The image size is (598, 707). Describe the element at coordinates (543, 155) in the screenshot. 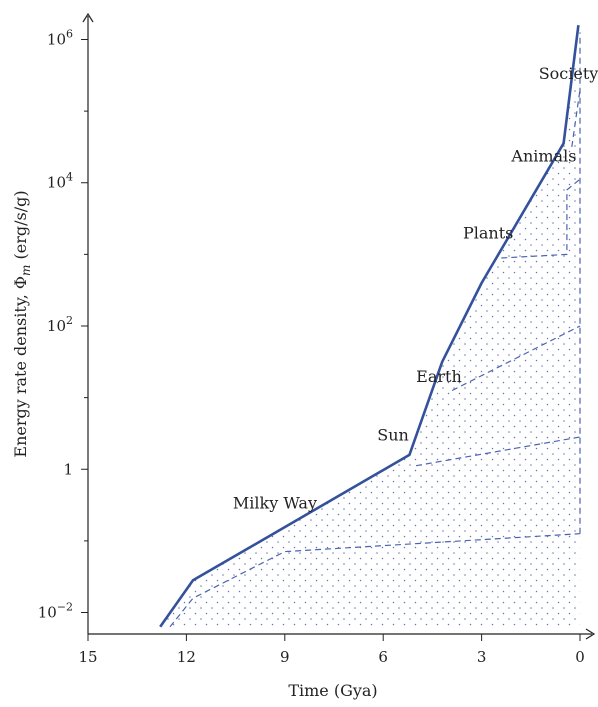

I see `annotation-animals: Animals` at that location.